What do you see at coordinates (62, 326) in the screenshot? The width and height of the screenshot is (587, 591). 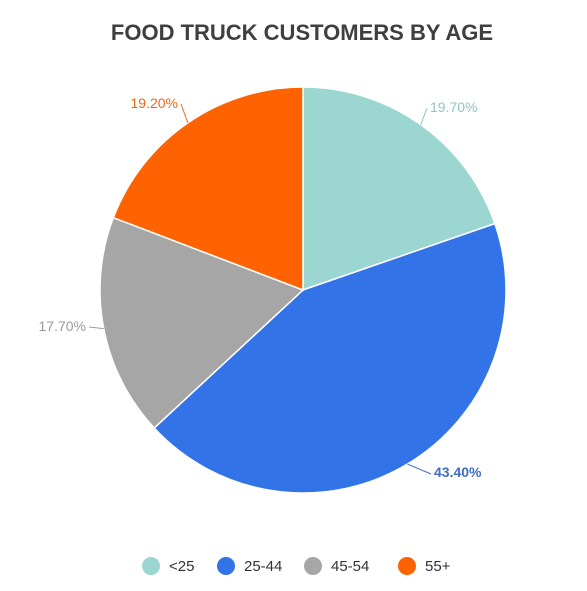 I see `slice-label-3: 17.70%` at bounding box center [62, 326].